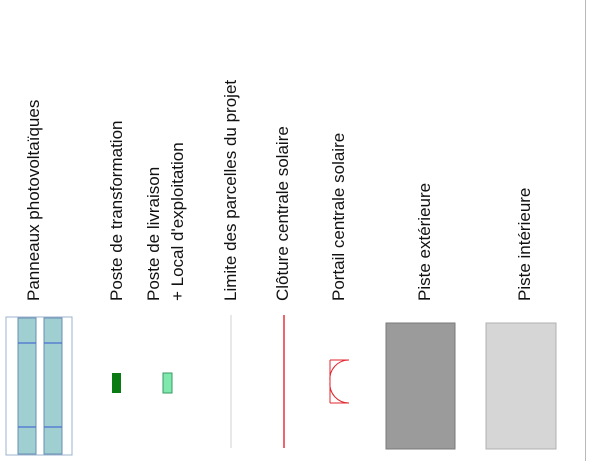  What do you see at coordinates (524, 244) in the screenshot?
I see `label-interior-track: Piste intérieure` at bounding box center [524, 244].